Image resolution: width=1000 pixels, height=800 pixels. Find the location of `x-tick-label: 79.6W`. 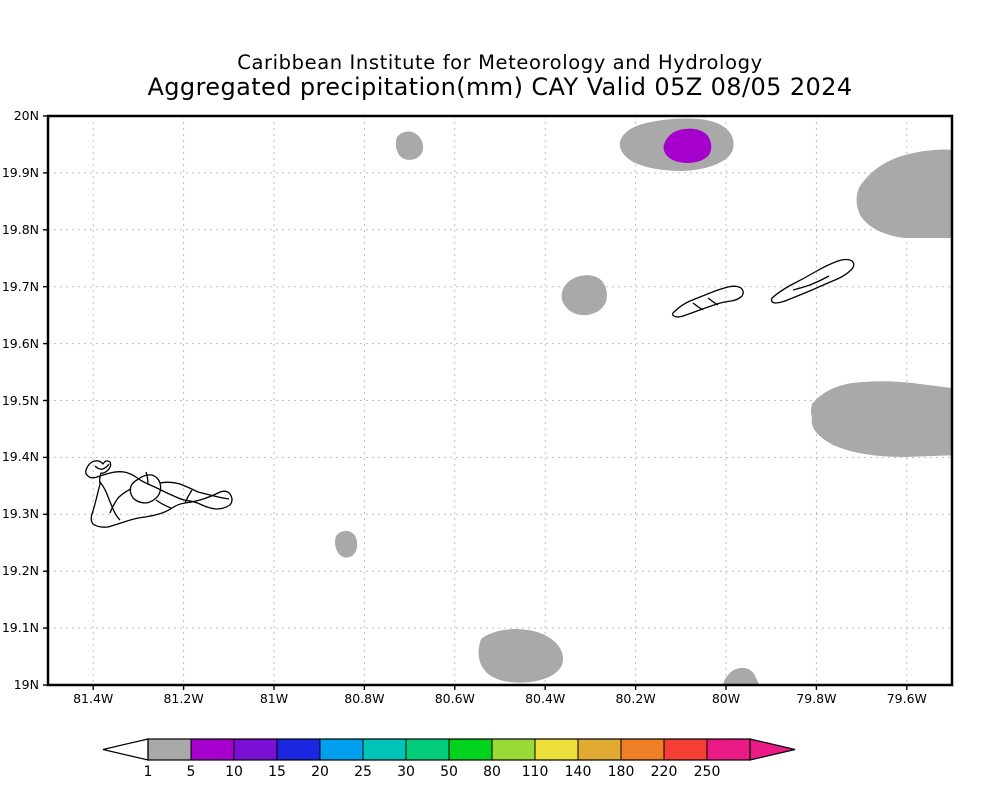

x-tick-label: 79.6W is located at coordinates (906, 698).